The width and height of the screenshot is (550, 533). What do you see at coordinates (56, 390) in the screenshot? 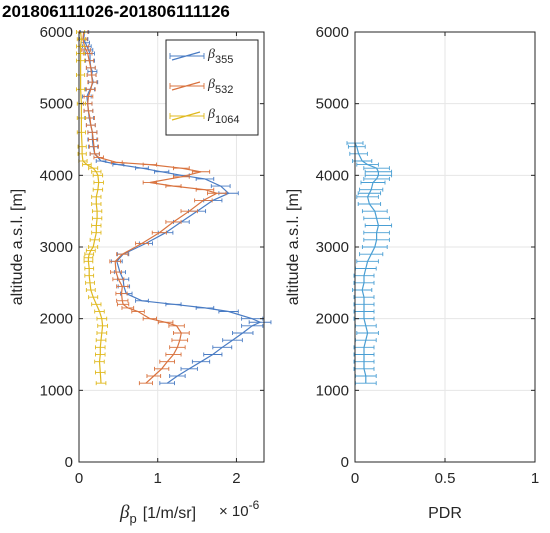
I see `bsc-ytick-label-1: 1000` at bounding box center [56, 390].